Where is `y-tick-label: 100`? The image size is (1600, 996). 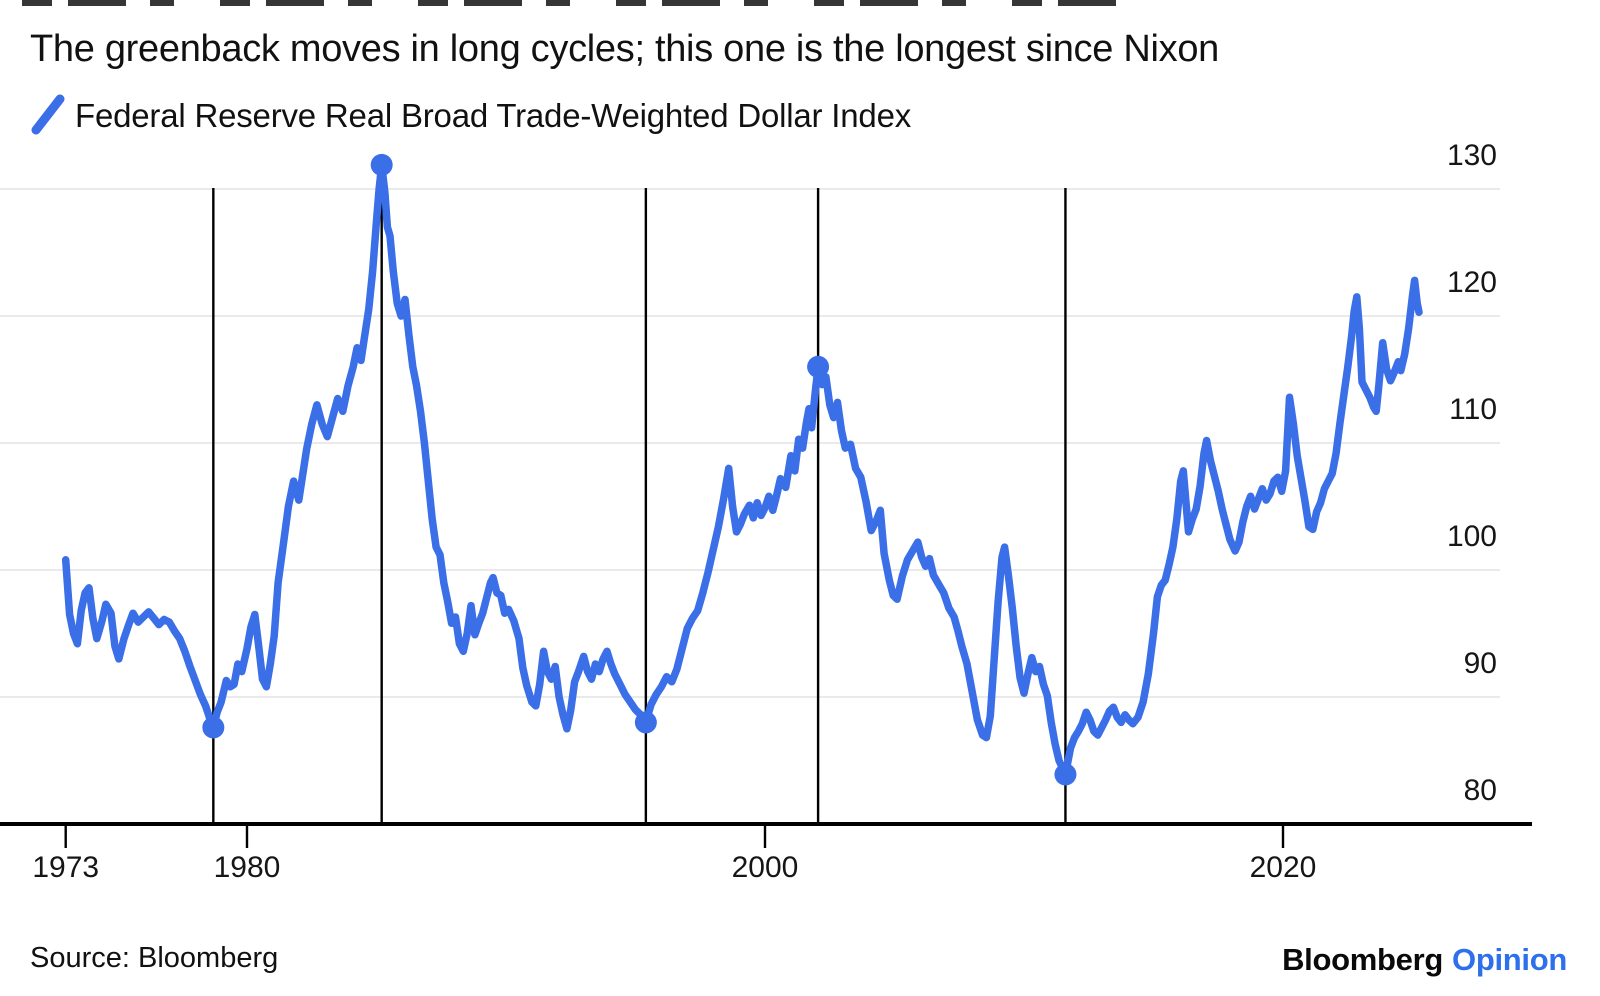
y-tick-label: 100 is located at coordinates (1471, 536).